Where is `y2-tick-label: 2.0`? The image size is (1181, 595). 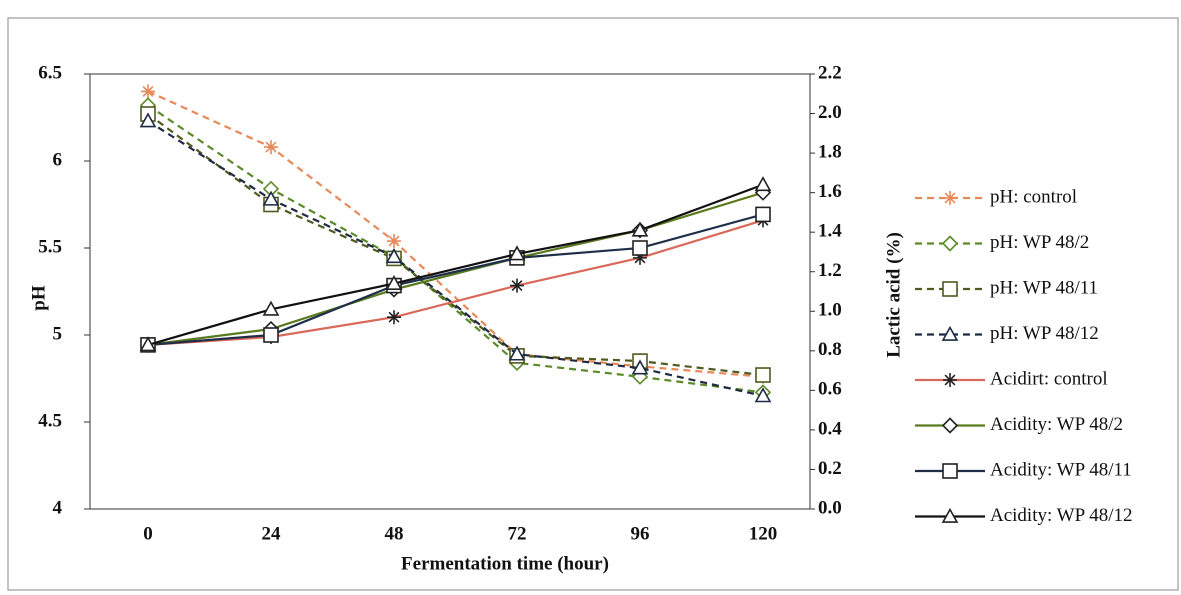
y2-tick-label: 2.0 is located at coordinates (830, 112).